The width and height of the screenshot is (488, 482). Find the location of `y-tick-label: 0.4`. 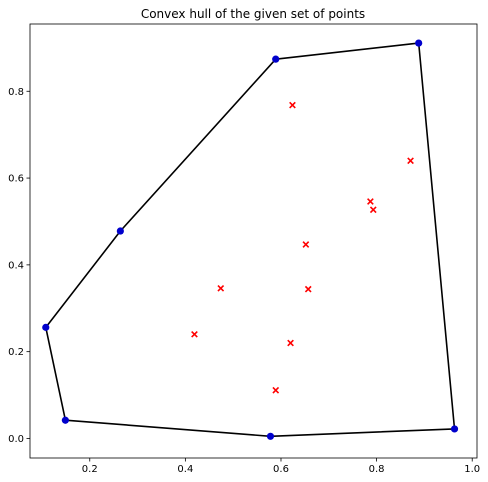

y-tick-label: 0.4 is located at coordinates (16, 265).